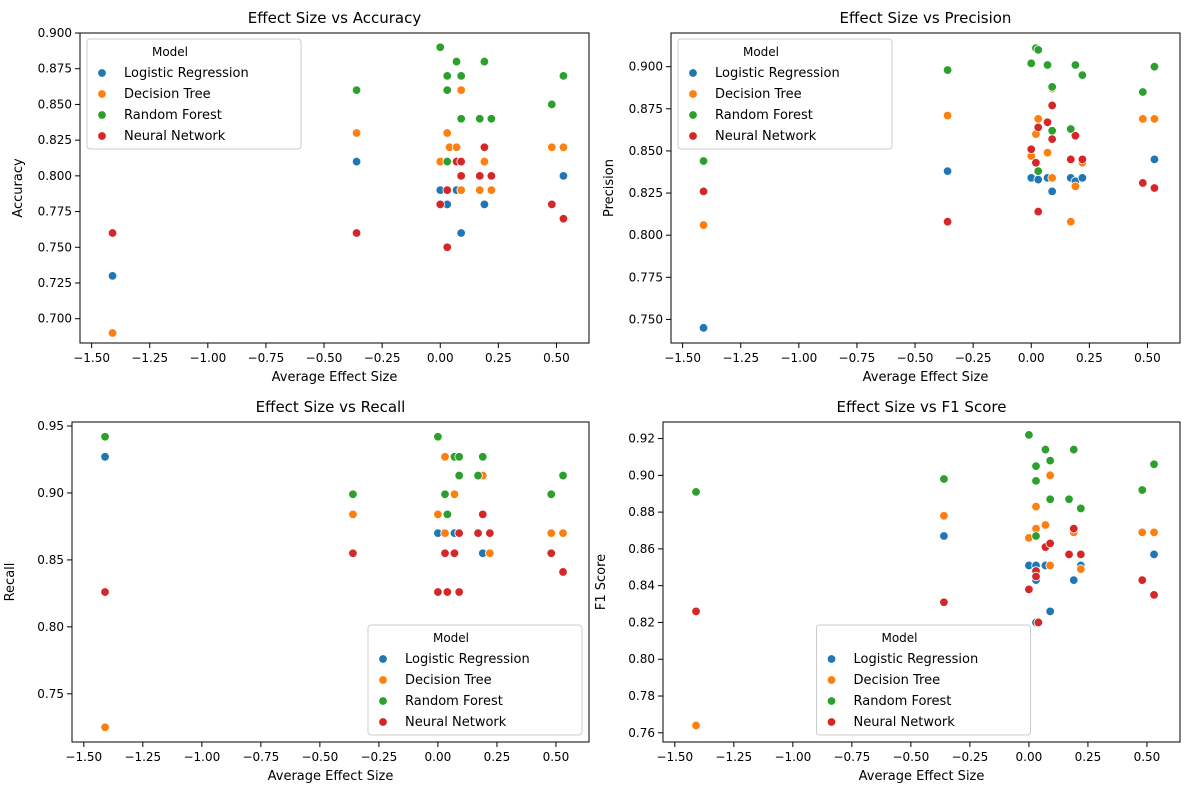 This screenshot has height=790, width=1189. What do you see at coordinates (448, 680) in the screenshot?
I see `legend-label: Decision Tree` at bounding box center [448, 680].